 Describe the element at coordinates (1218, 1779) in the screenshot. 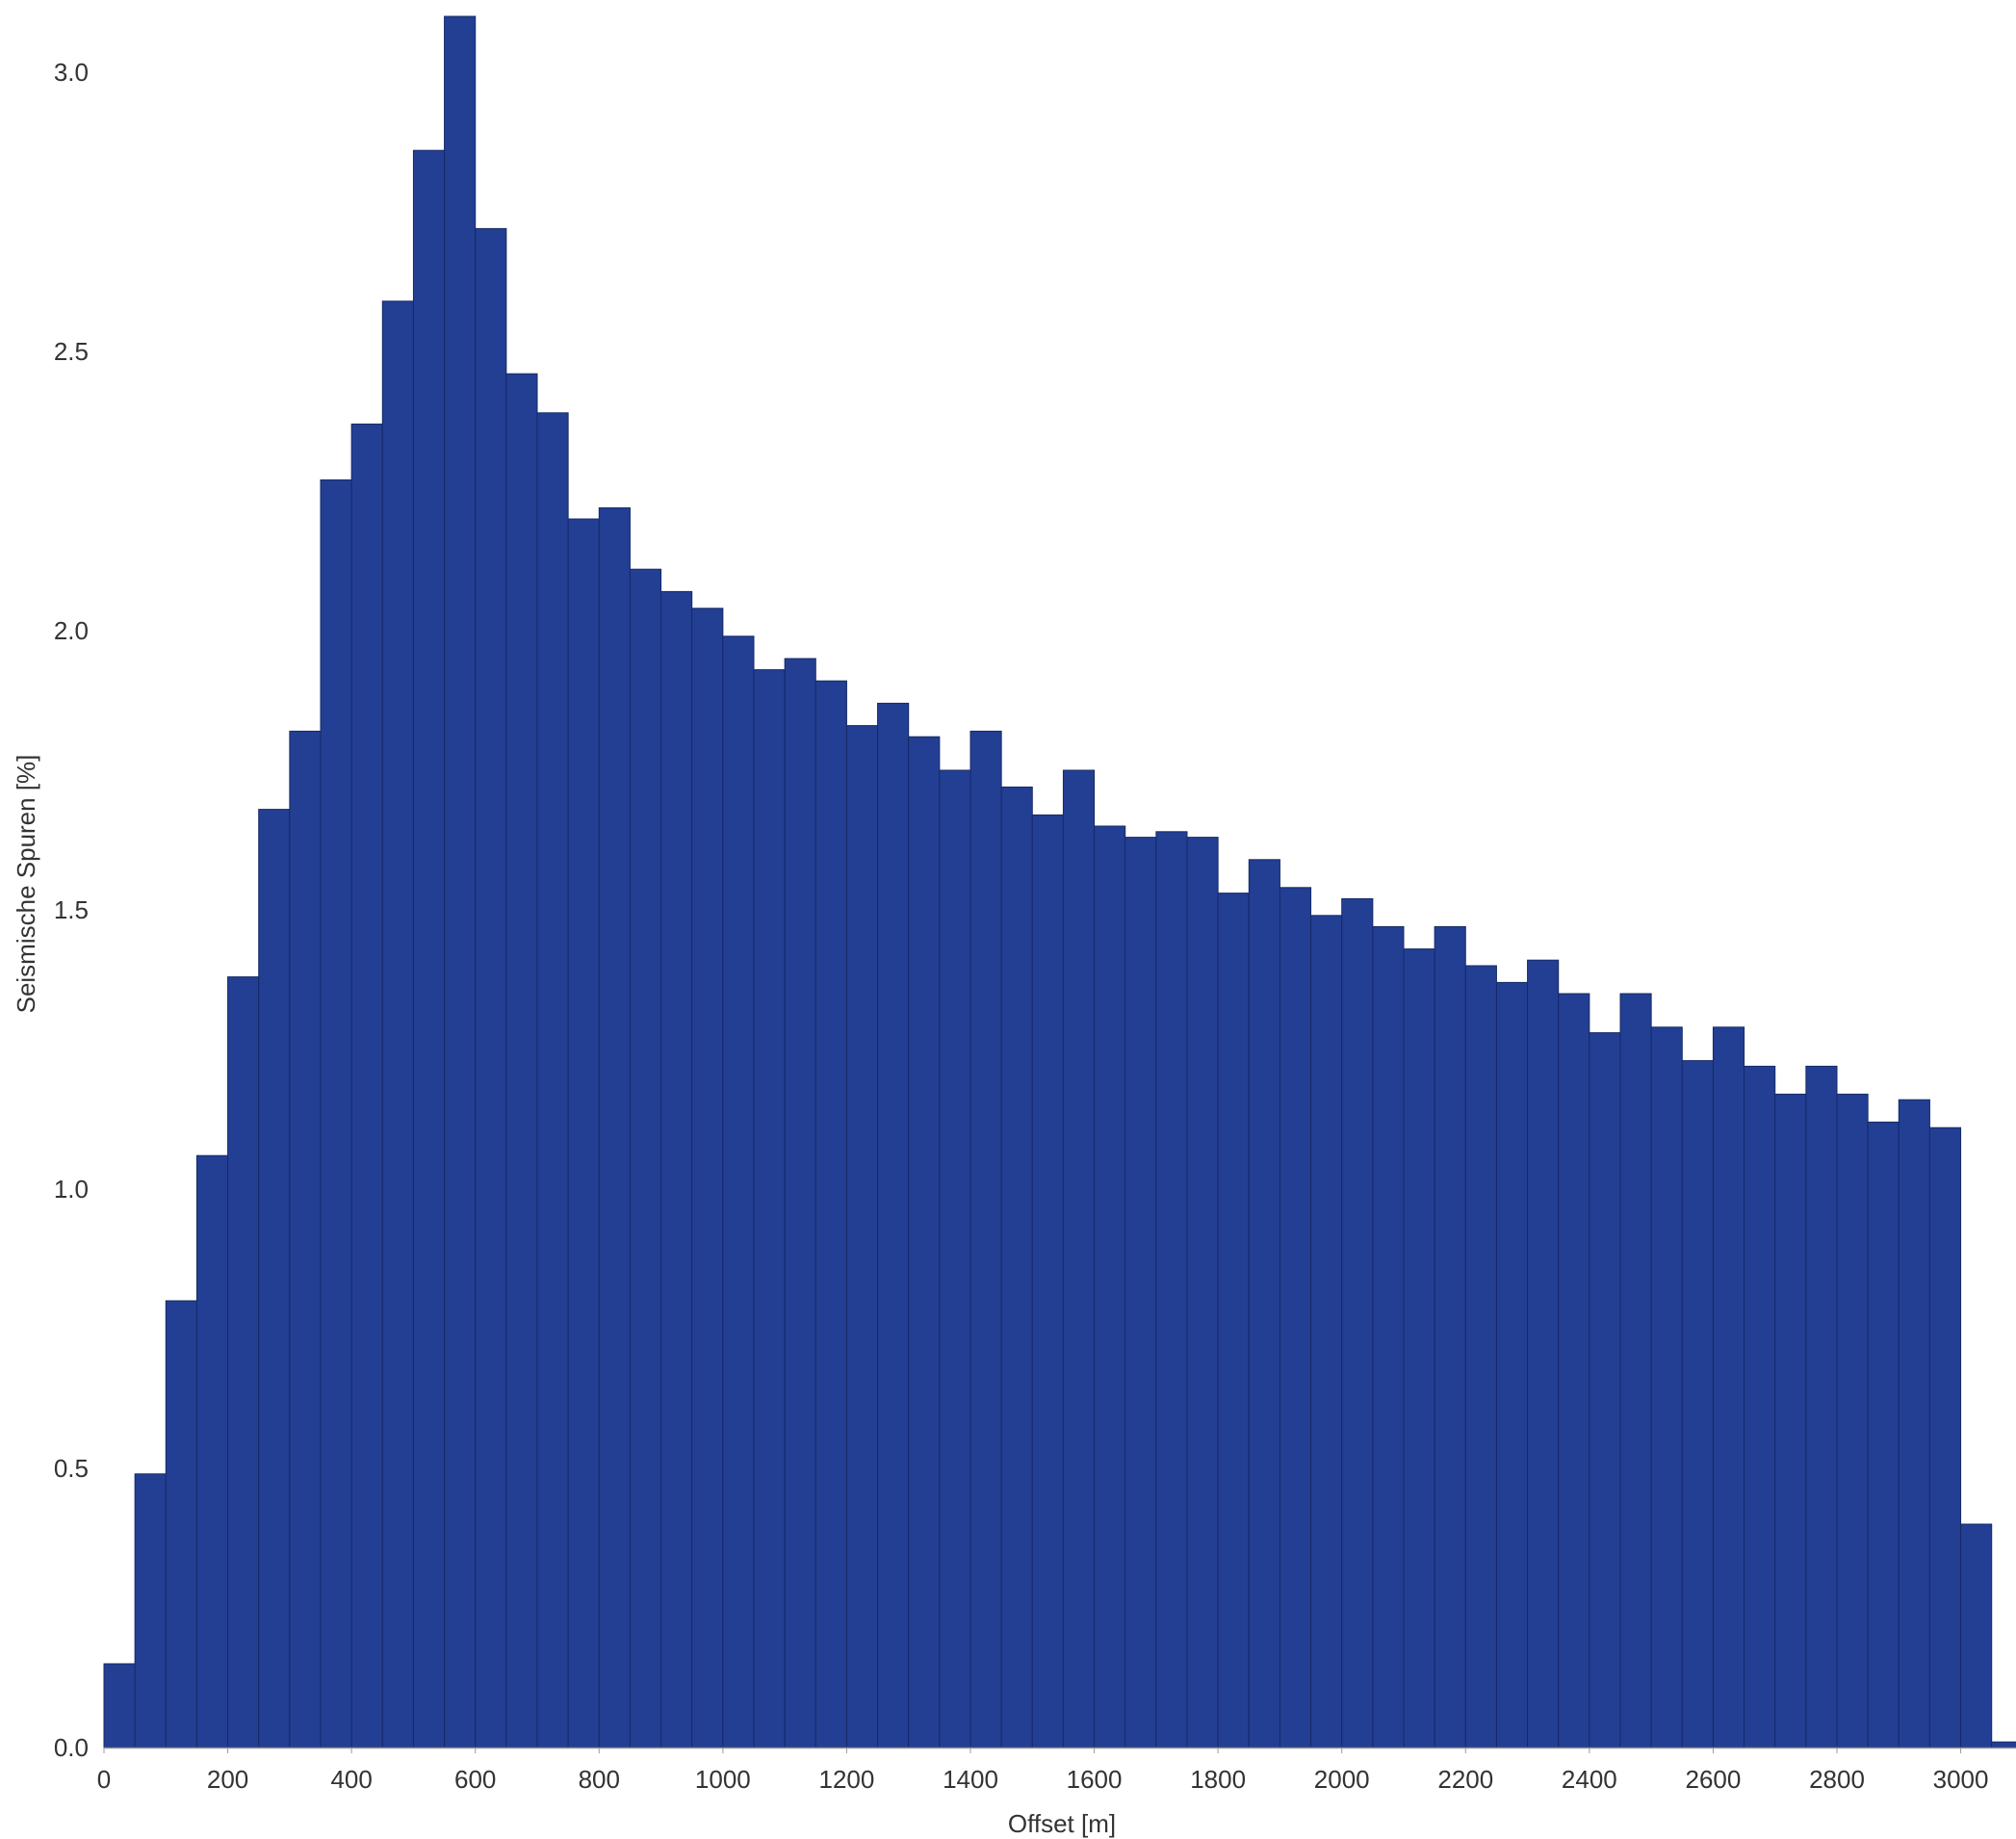

I see `x-tick-label: 1800` at that location.